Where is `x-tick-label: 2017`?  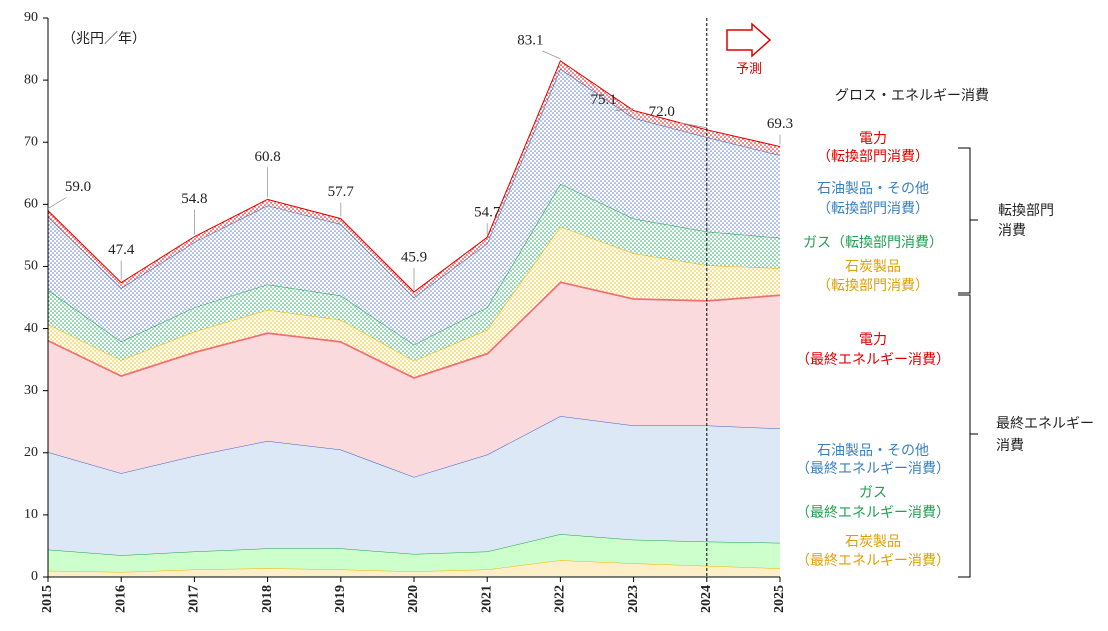 x-tick-label: 2017 is located at coordinates (194, 599).